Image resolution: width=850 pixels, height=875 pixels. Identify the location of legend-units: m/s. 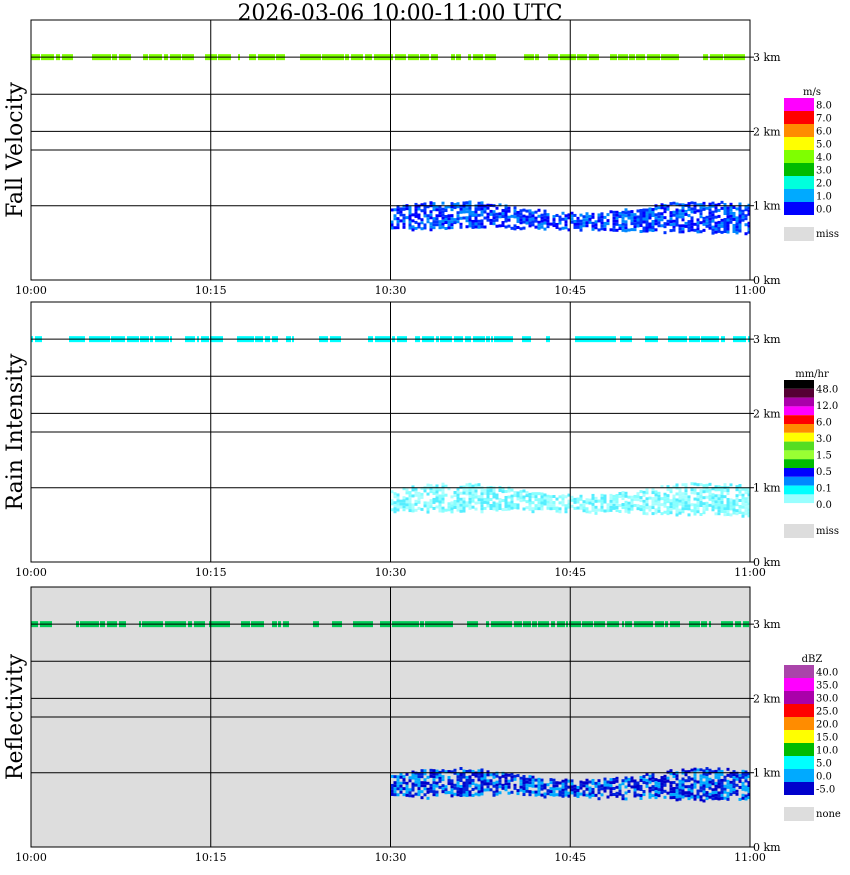
(812, 92).